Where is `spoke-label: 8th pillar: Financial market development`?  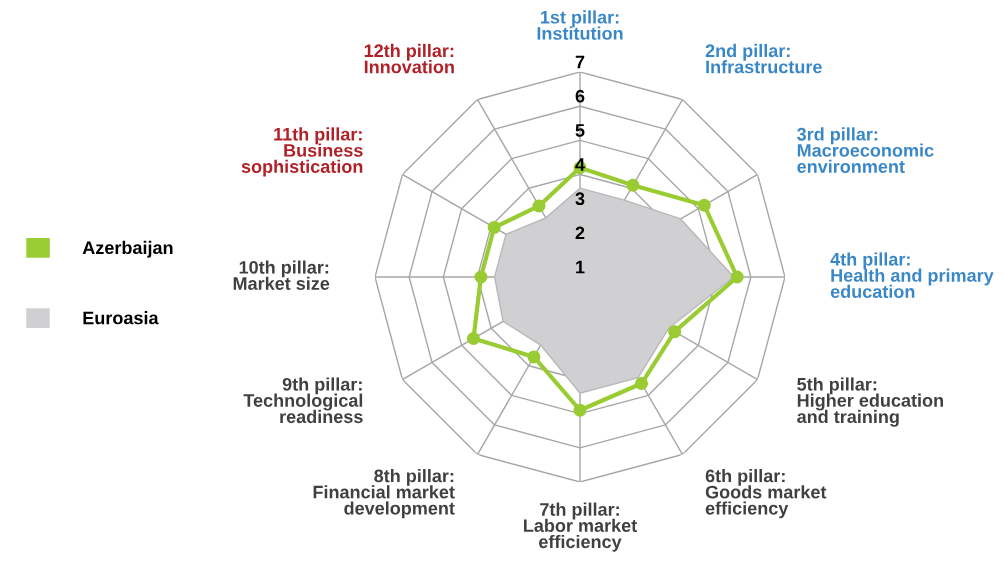
spoke-label: 8th pillar: Financial market development is located at coordinates (384, 494).